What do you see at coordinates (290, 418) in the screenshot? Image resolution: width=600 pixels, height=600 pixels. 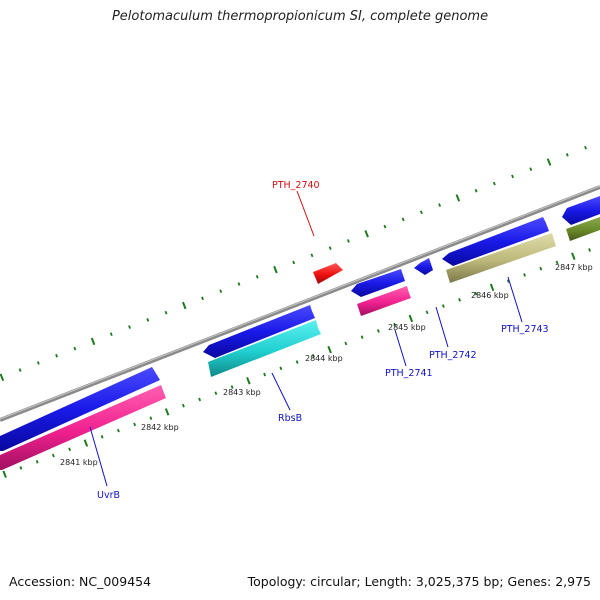 I see `gene-label: RbsB` at bounding box center [290, 418].